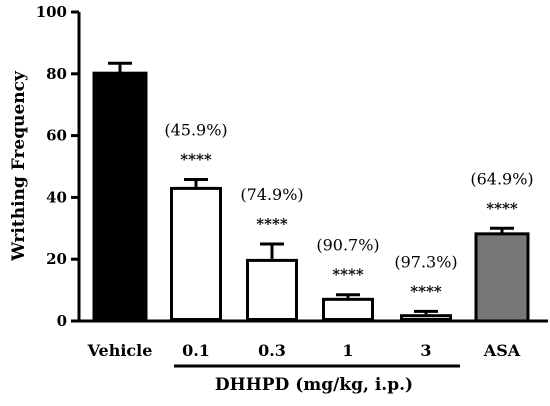 This screenshot has height=406, width=550. What do you see at coordinates (501, 178) in the screenshot?
I see `inhibition-percent-label: (64.9%)` at bounding box center [501, 178].